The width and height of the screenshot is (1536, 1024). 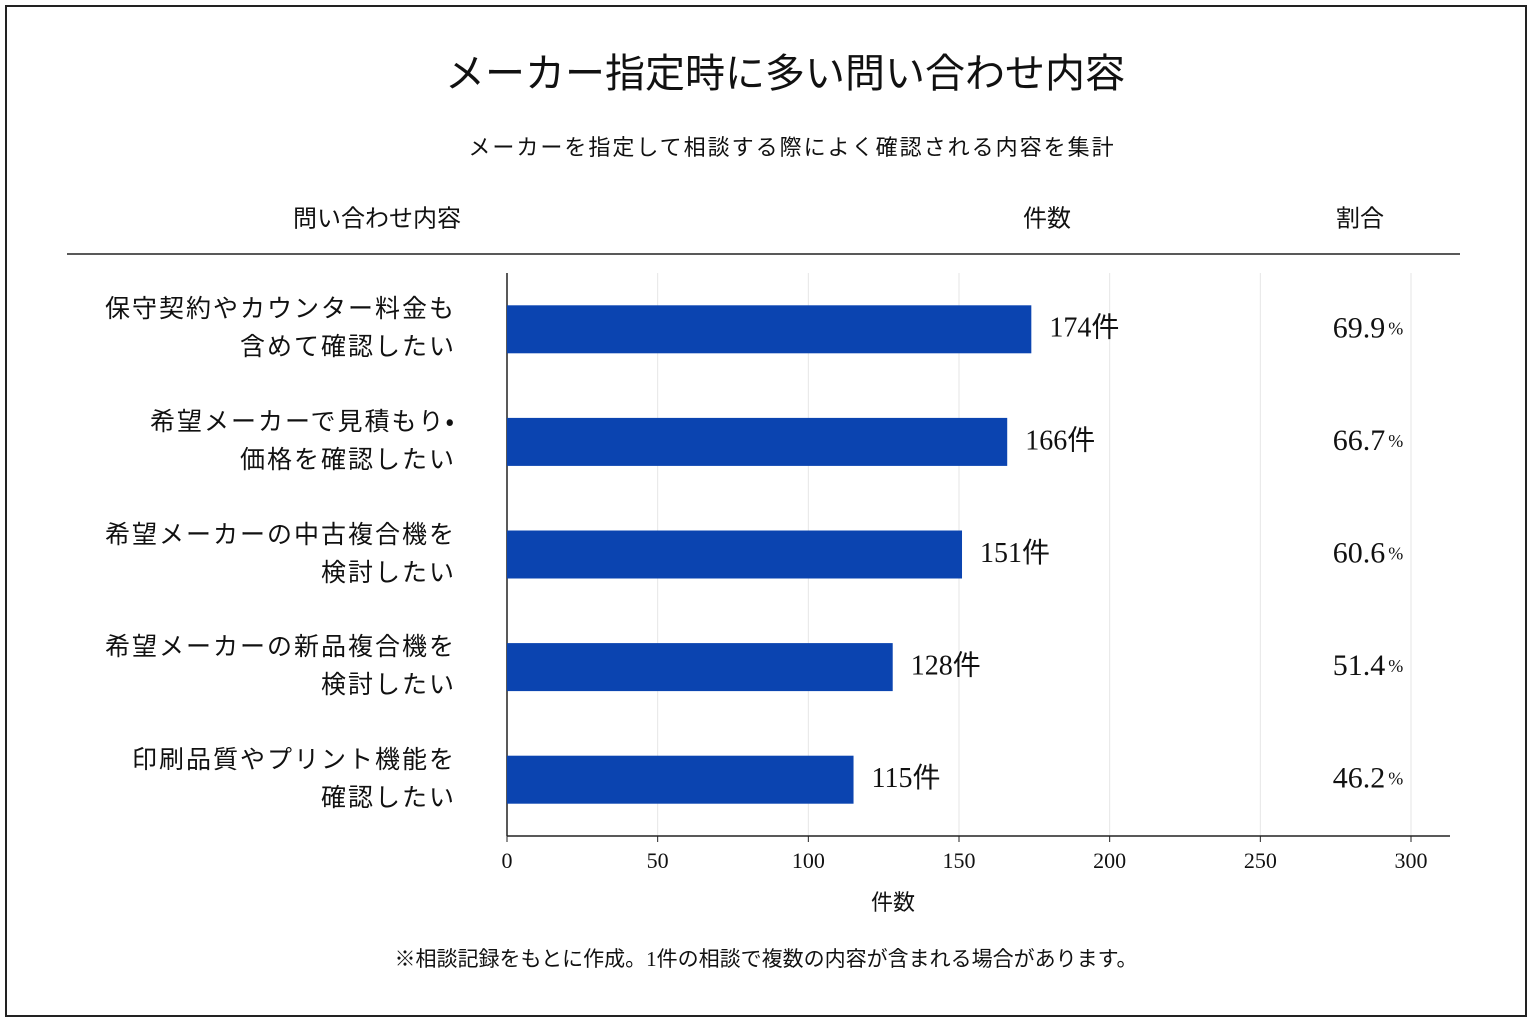 I want to click on column-header: 件数, so click(x=1047, y=219).